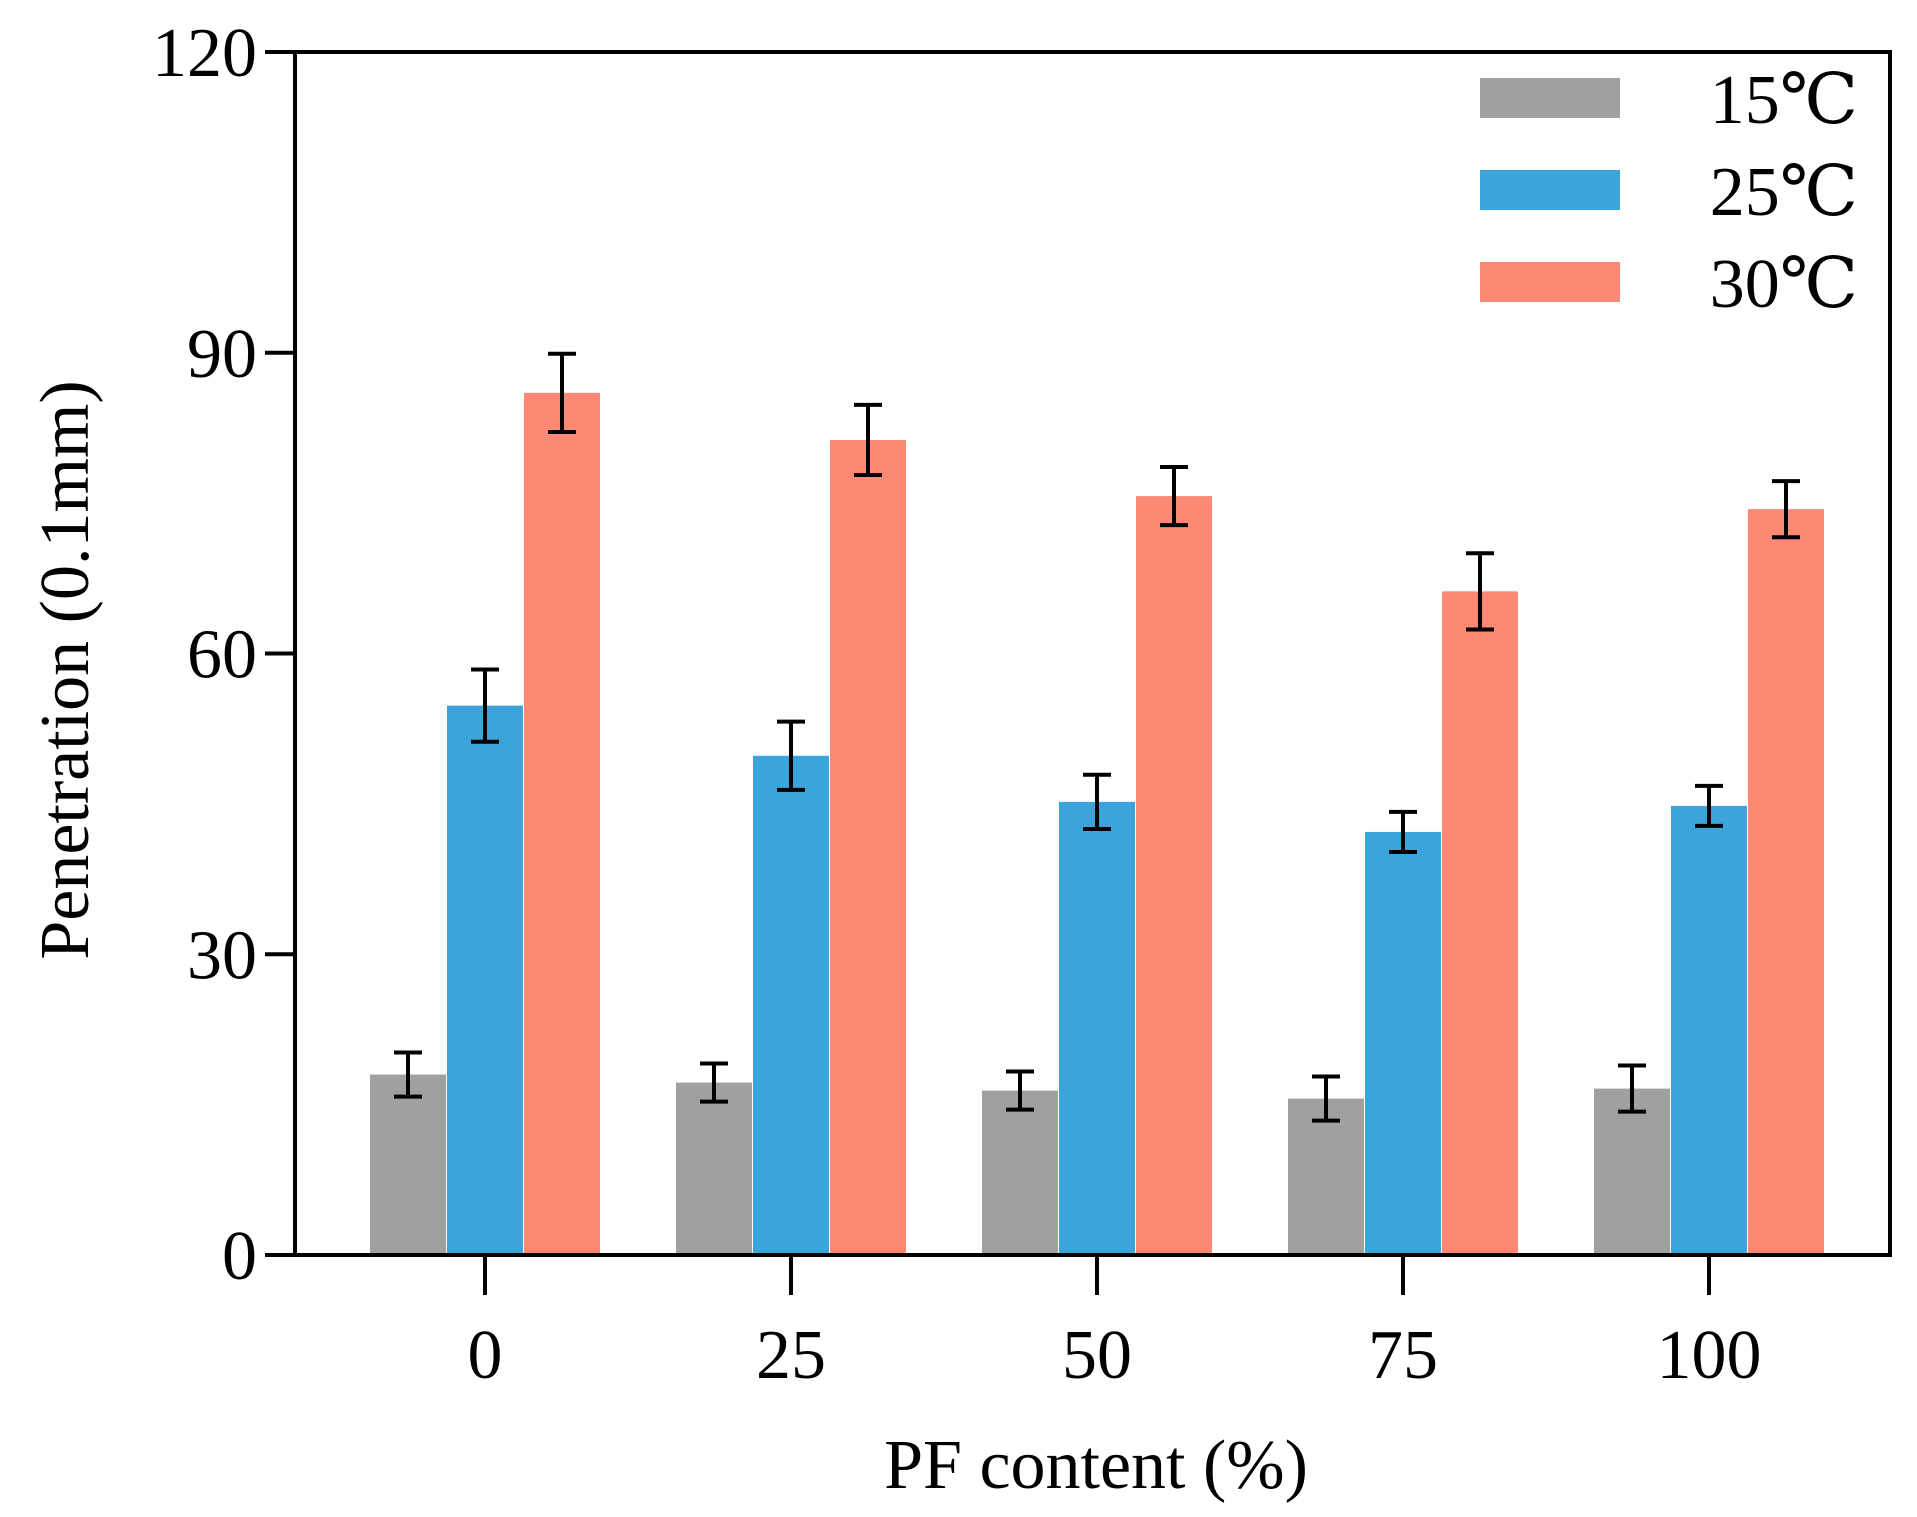  What do you see at coordinates (1709, 1355) in the screenshot?
I see `x-tick-label: 100` at bounding box center [1709, 1355].